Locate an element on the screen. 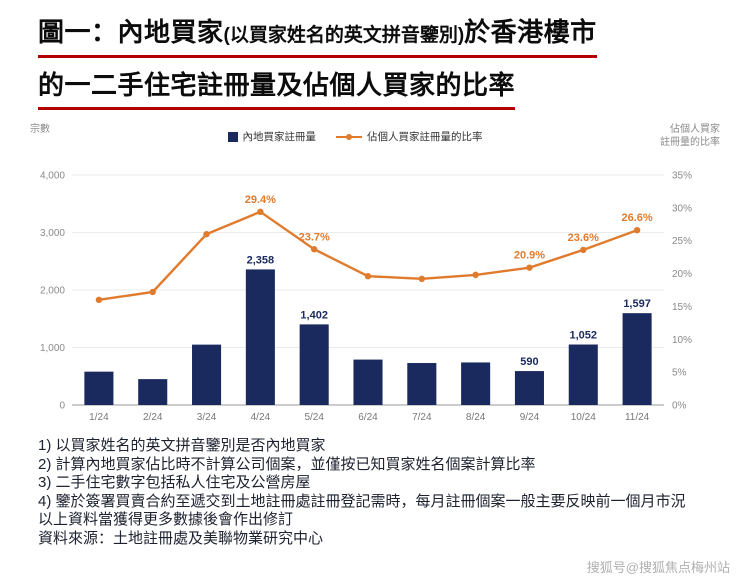  chart-legend: 內地買家註冊量 佔個人買家註冊量的比率 is located at coordinates (355, 136).